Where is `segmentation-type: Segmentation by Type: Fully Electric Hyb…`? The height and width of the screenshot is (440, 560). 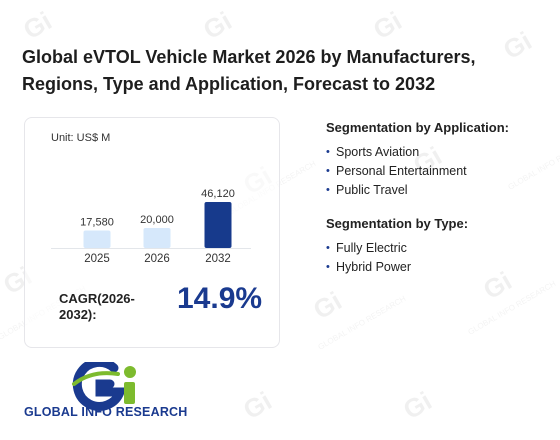 segmentation-type: Segmentation by Type: Fully Electric Hyb… is located at coordinates (436, 246).